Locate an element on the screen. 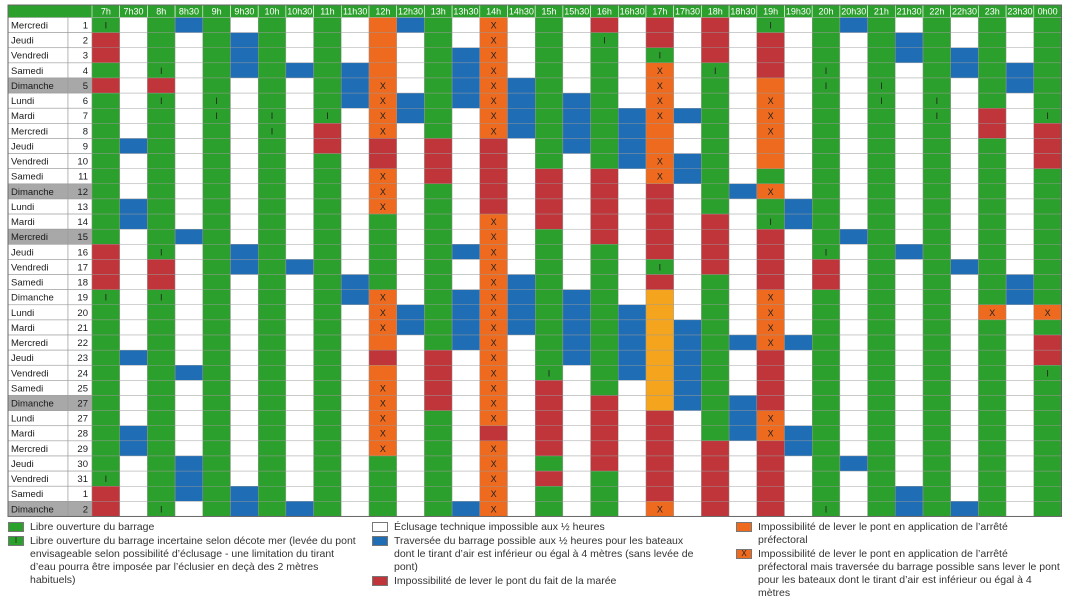 The height and width of the screenshot is (601, 1068). hour-header-label: 19h is located at coordinates (770, 12).